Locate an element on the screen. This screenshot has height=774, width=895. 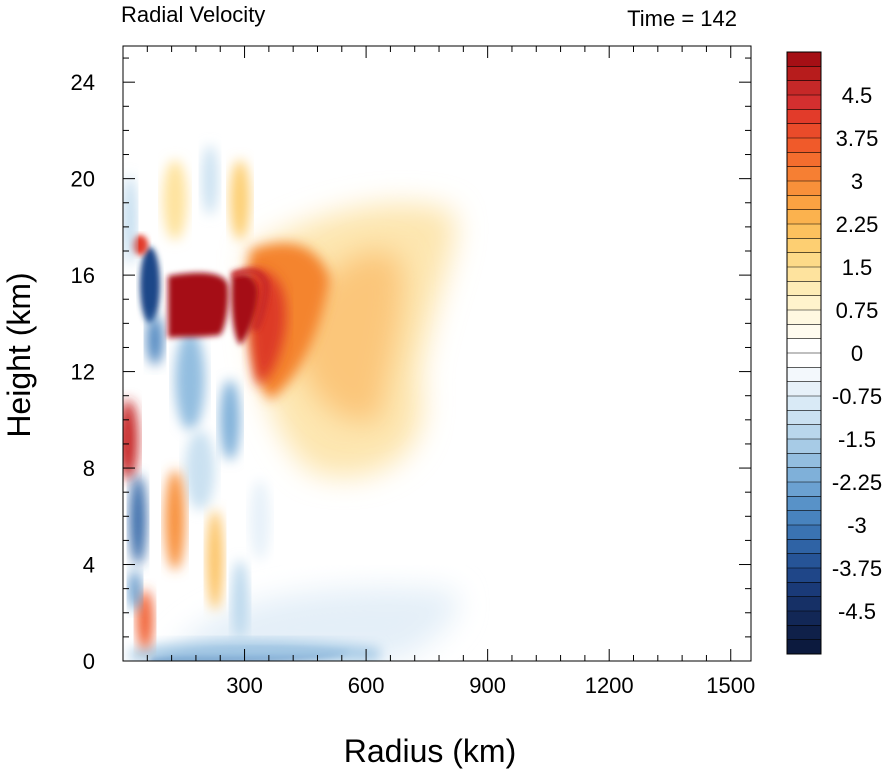
colorbar-label: 2.25 is located at coordinates (857, 224).